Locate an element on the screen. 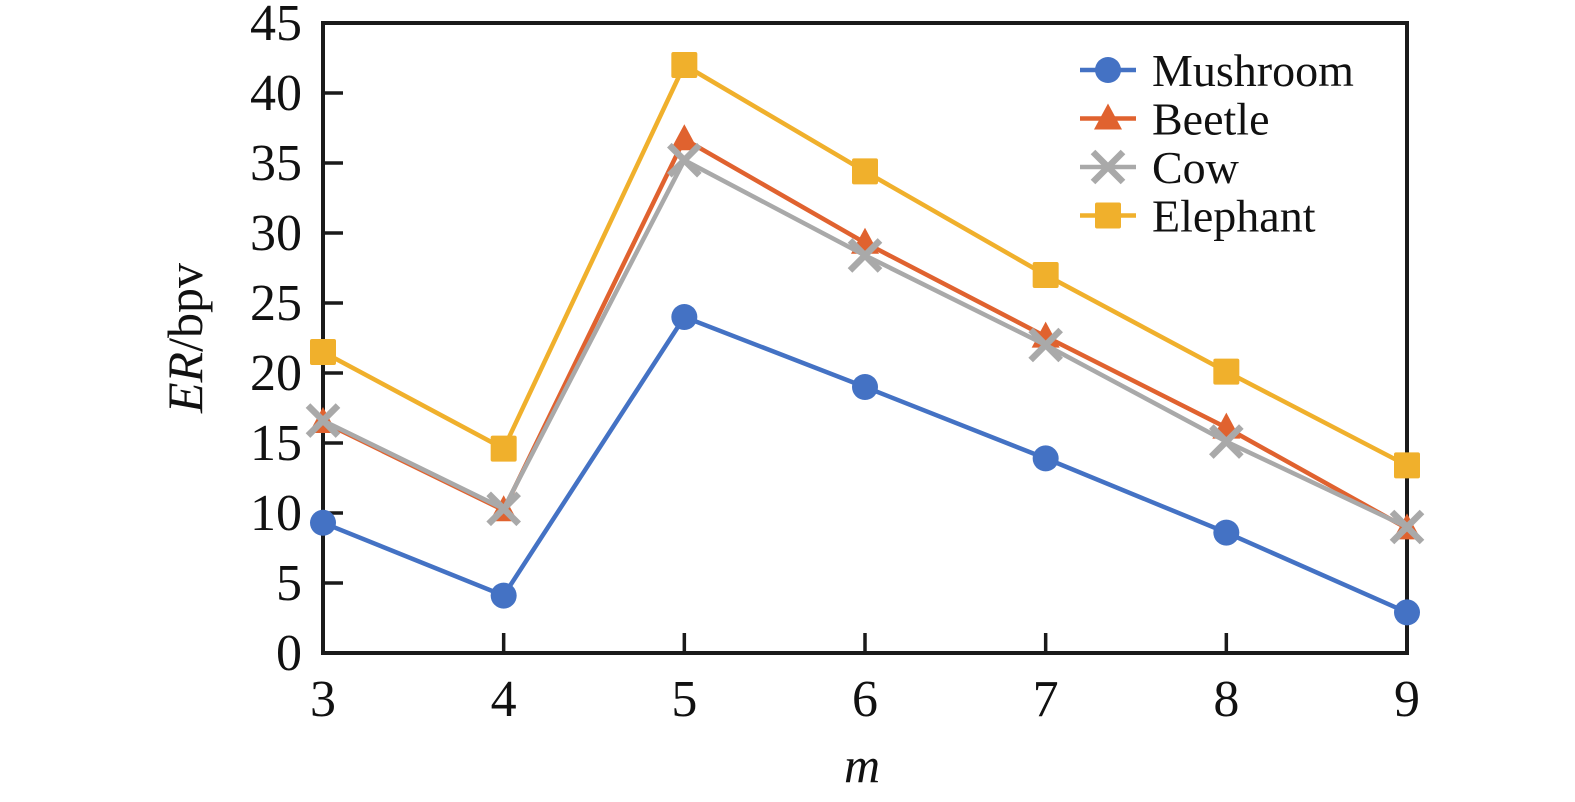  legend-marker-cow is located at coordinates (1108, 167).